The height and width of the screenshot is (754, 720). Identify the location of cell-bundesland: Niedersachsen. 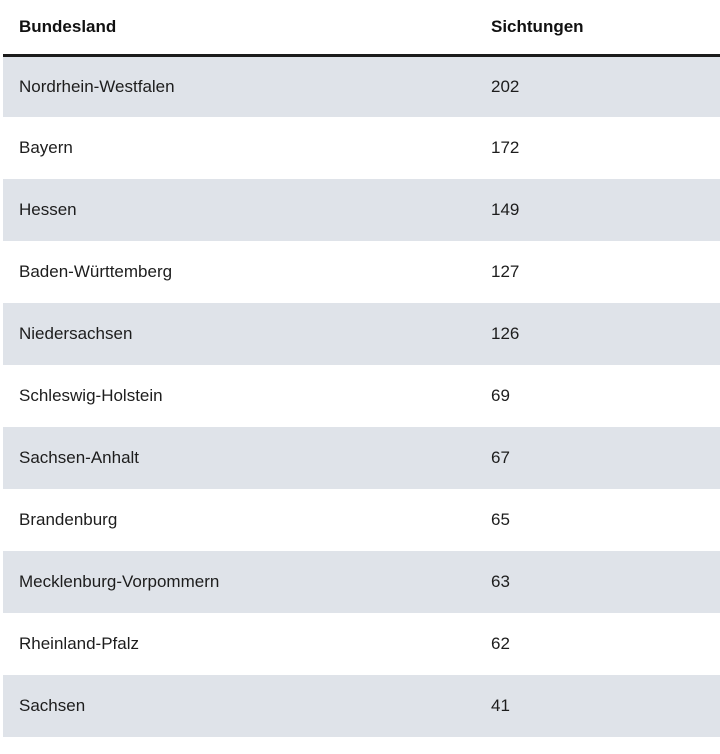
(76, 333).